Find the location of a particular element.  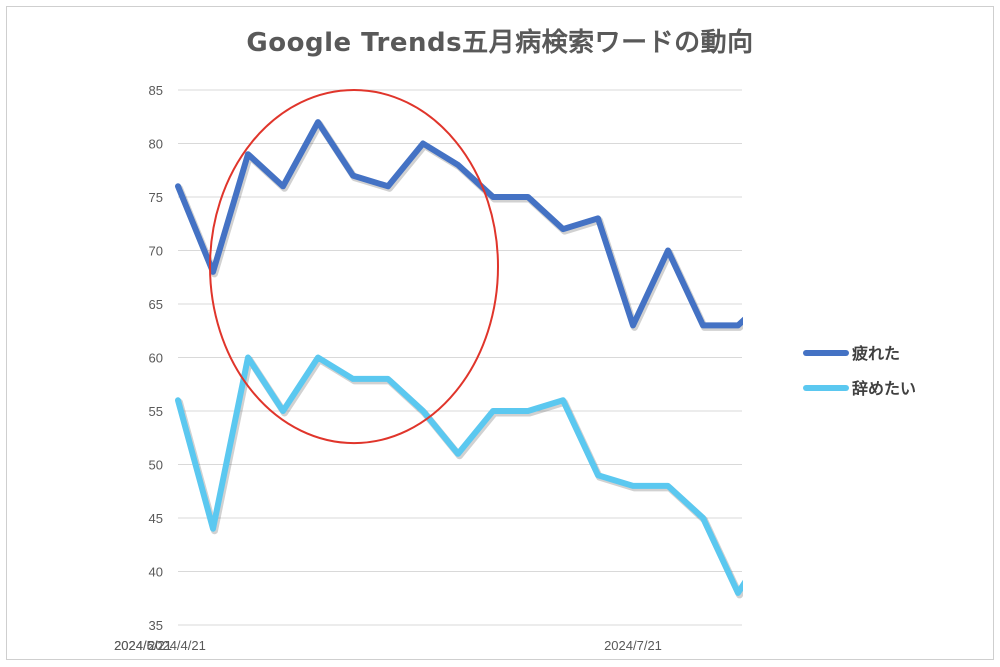

y-tick-label: 70 is located at coordinates (156, 251).